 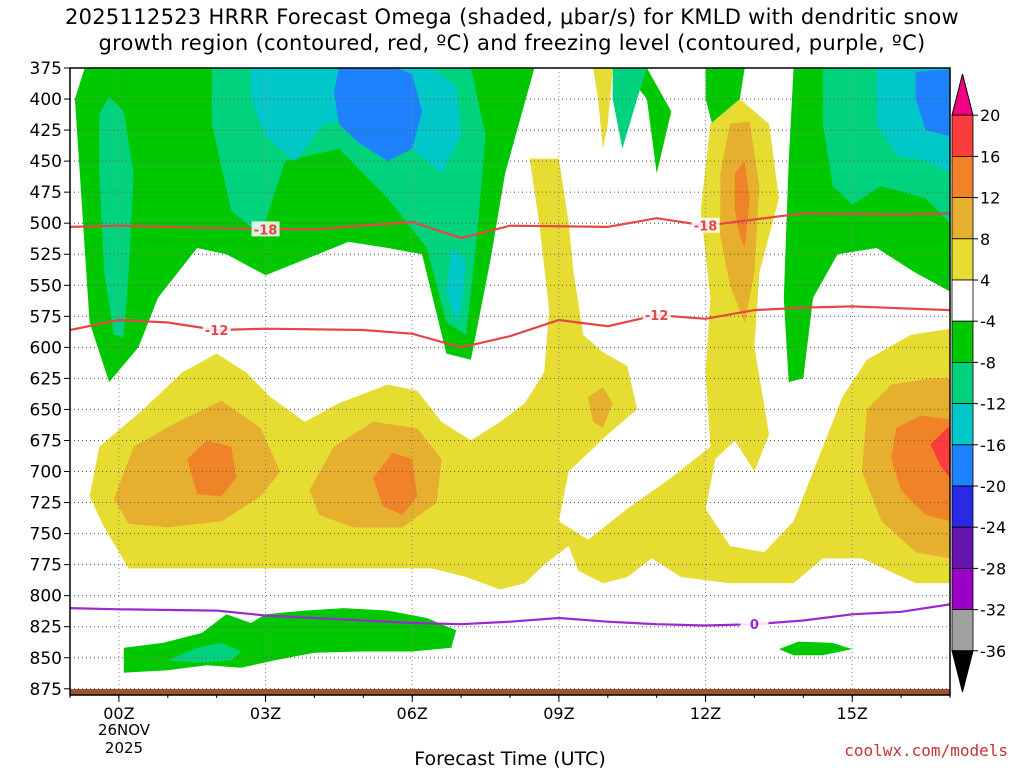 What do you see at coordinates (993, 527) in the screenshot?
I see `colorbar-label--24: -24` at bounding box center [993, 527].